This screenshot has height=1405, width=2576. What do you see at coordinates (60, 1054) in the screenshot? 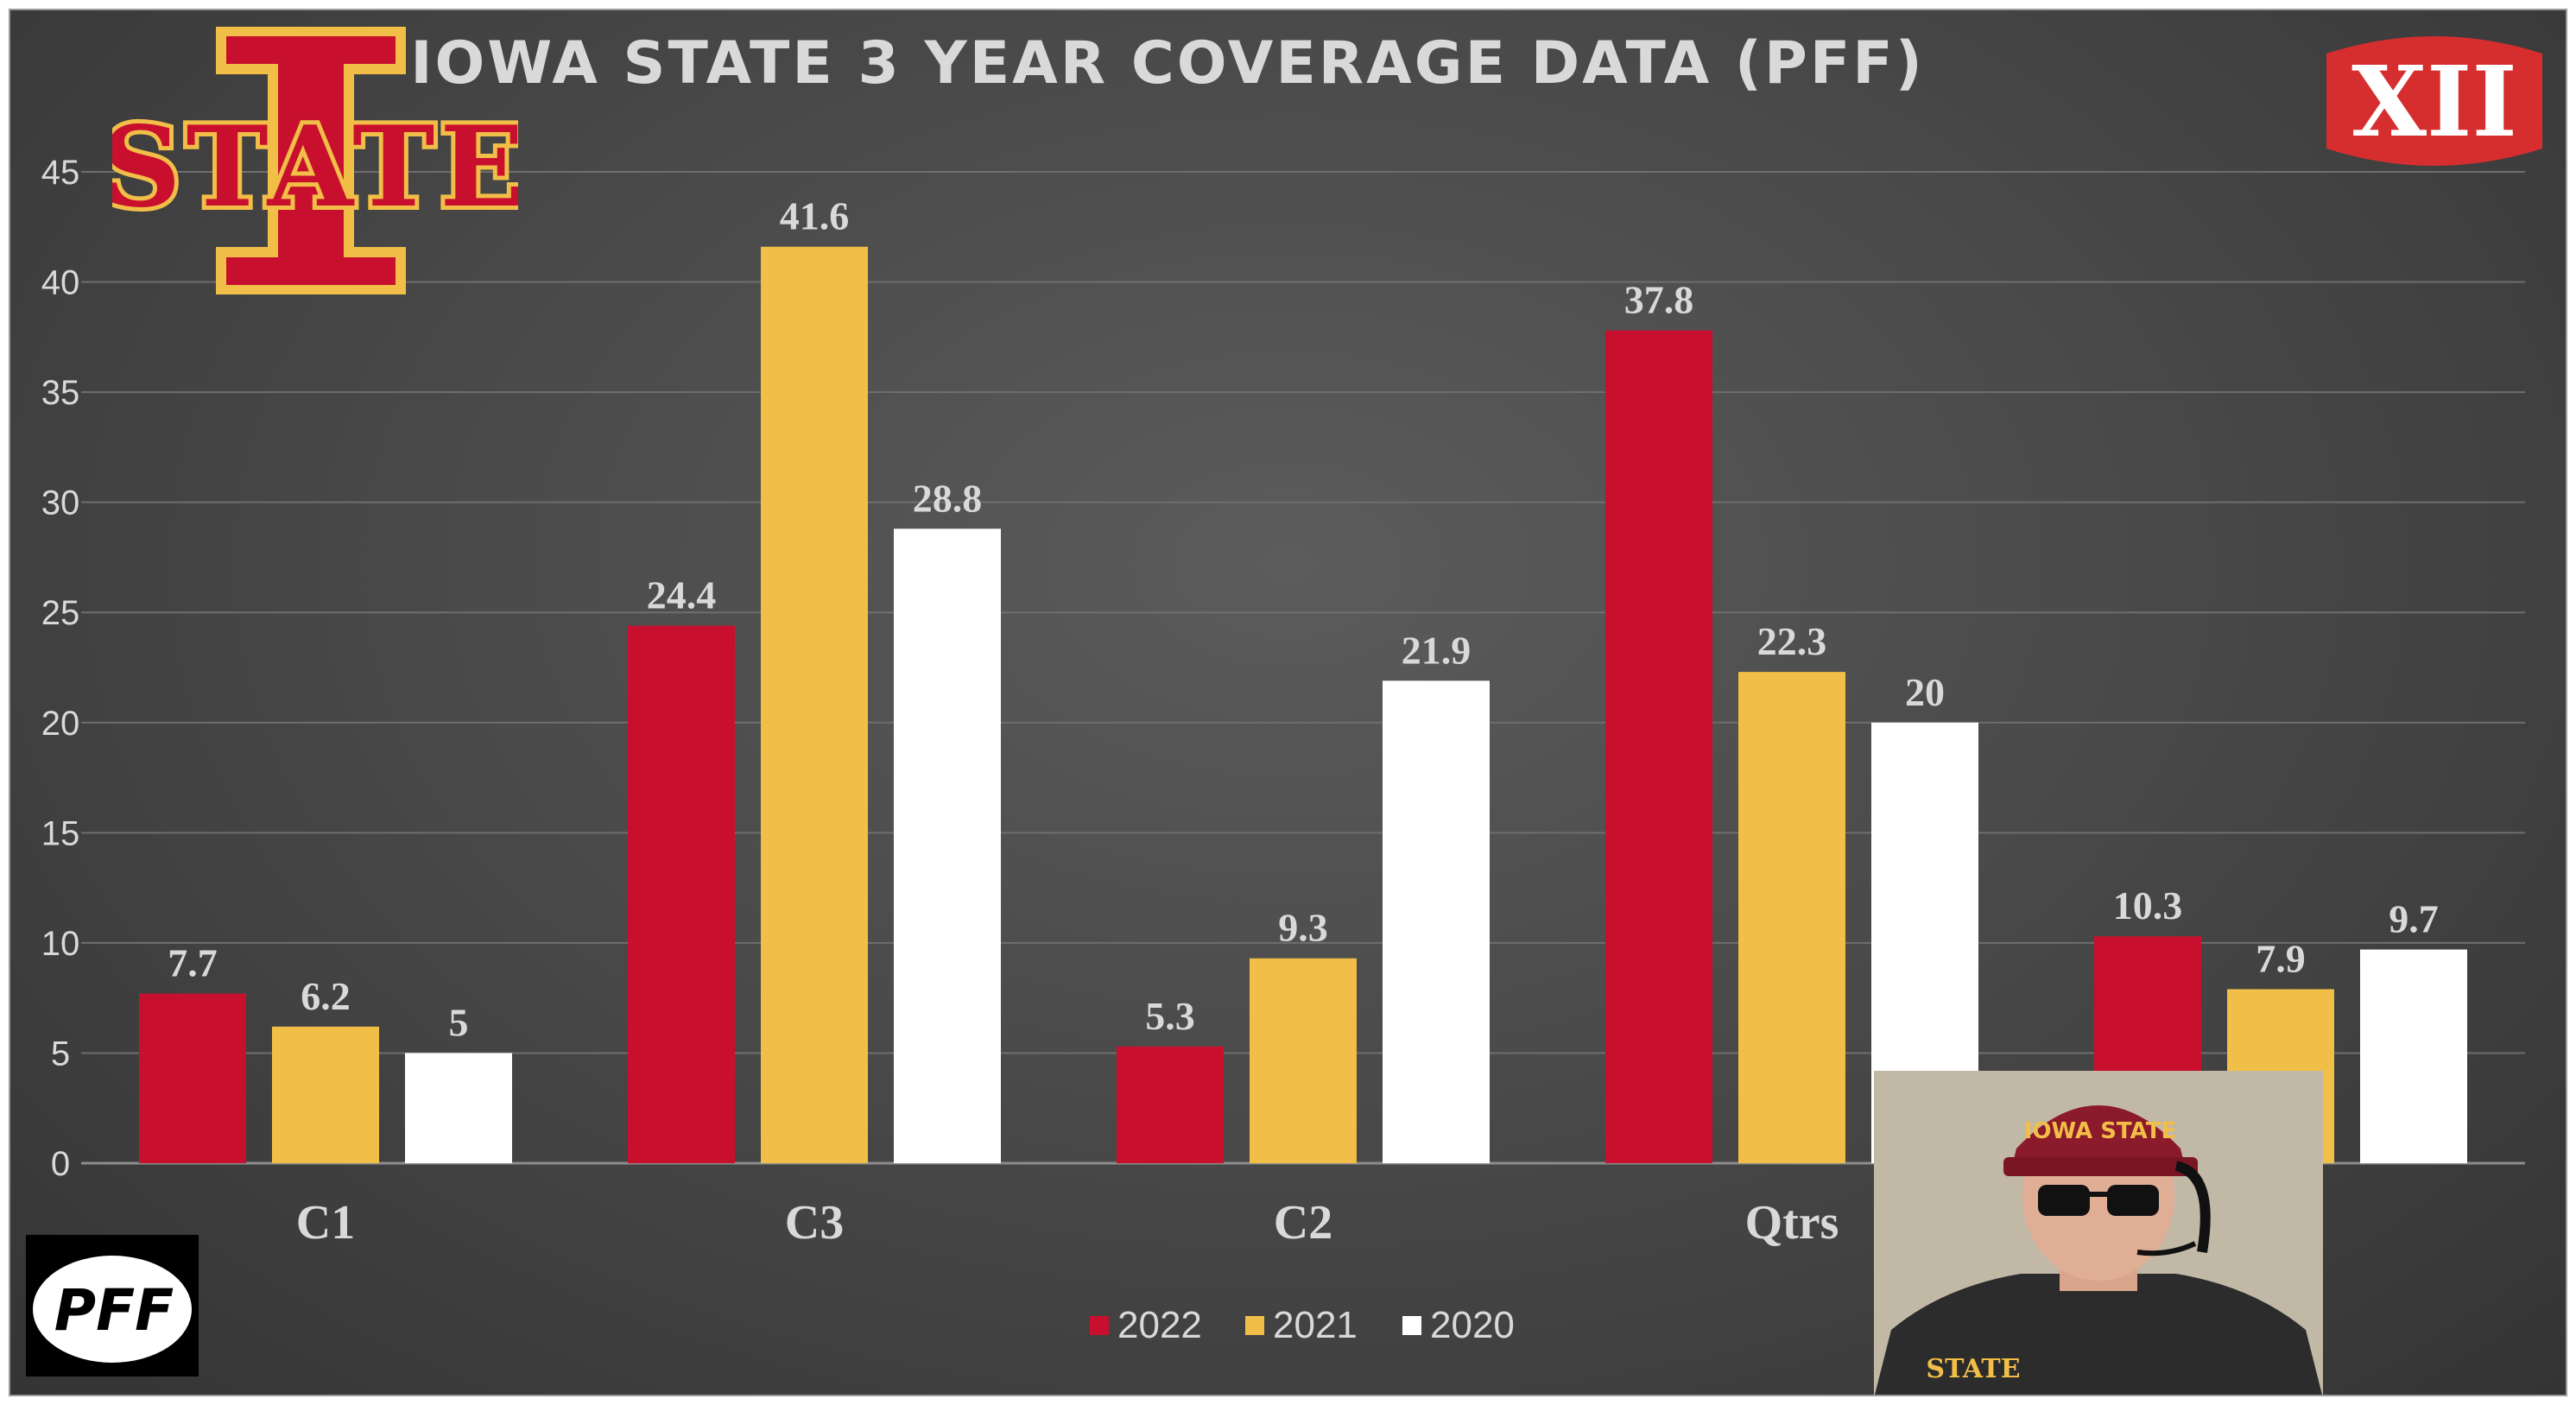
I see `y-tick-label: 5` at bounding box center [60, 1054].